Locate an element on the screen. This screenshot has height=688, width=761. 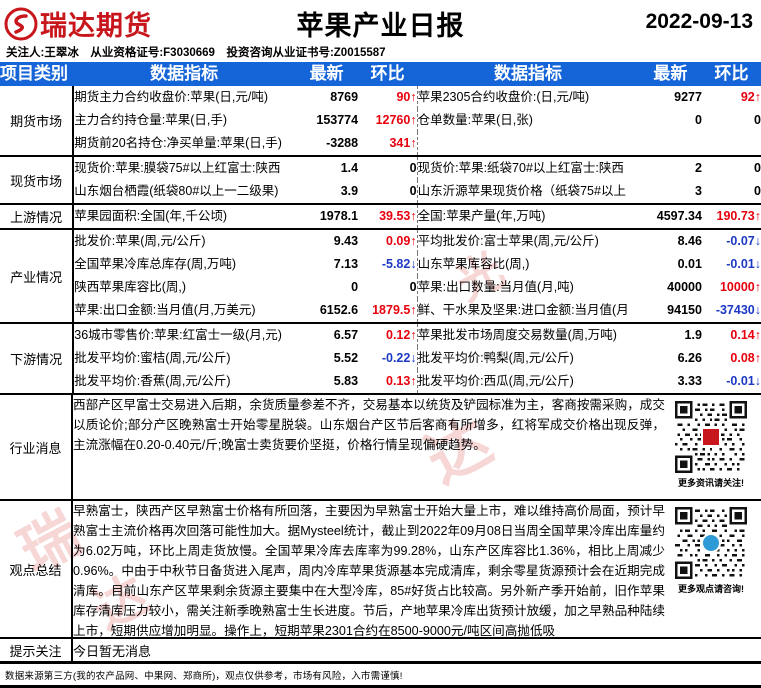
latest-value-right: 2 is located at coordinates (698, 168).